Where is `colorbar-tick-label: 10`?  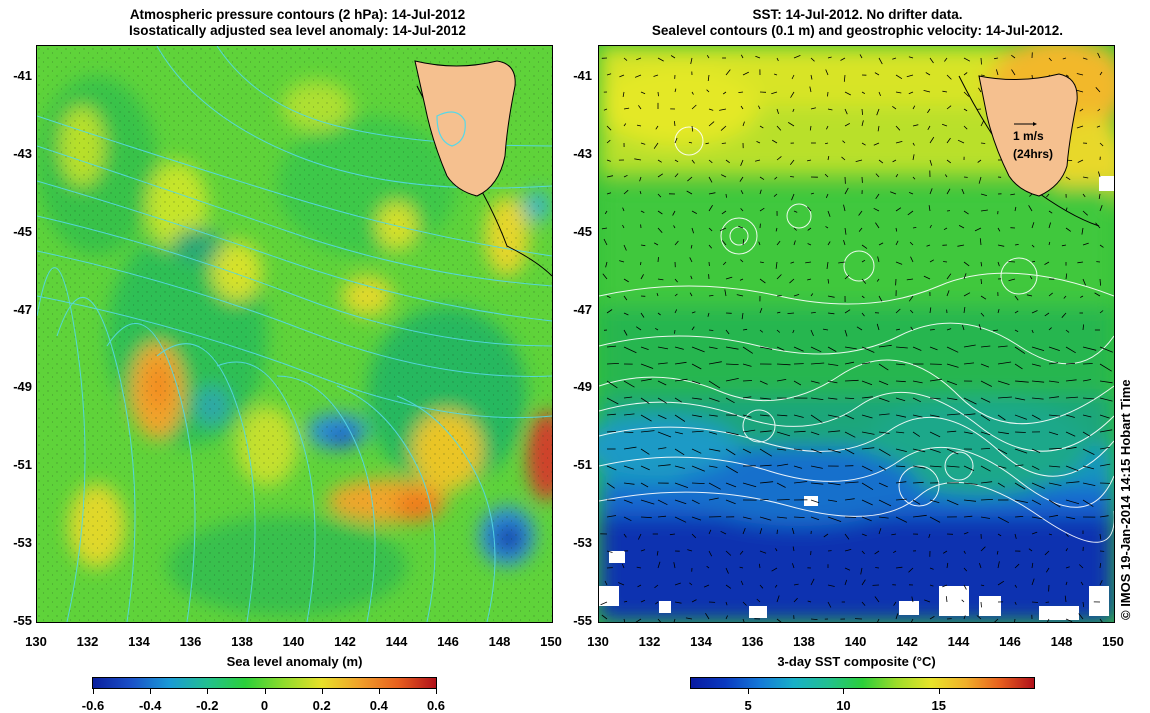
colorbar-tick-label: 10 is located at coordinates (843, 705).